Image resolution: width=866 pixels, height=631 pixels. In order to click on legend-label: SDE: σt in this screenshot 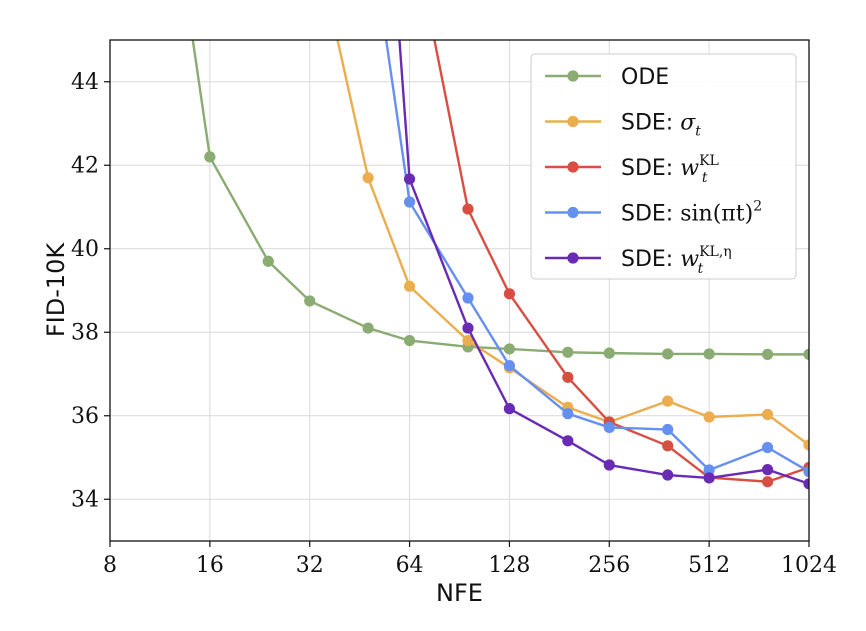, I will do `click(661, 125)`.